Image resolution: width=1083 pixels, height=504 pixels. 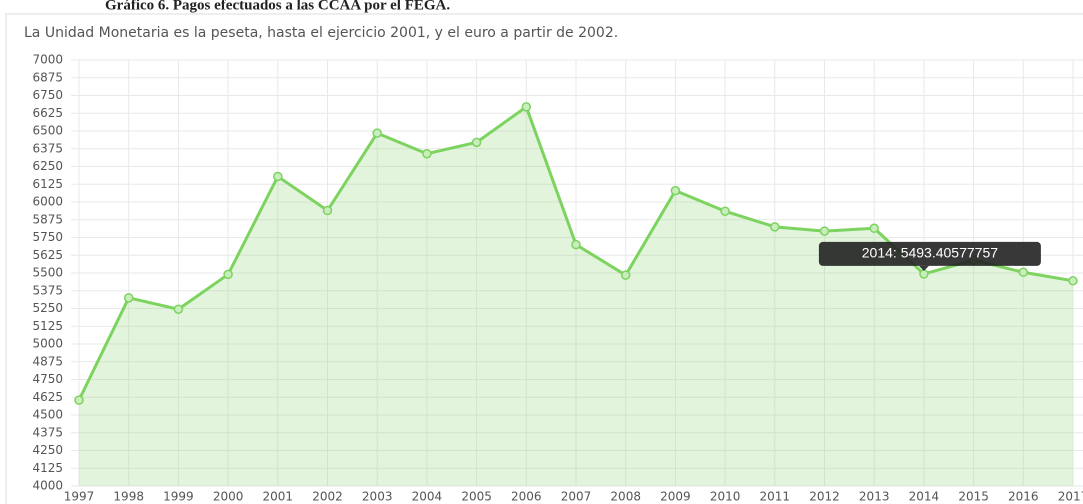 I want to click on x-tick-label: 2000, so click(x=228, y=497).